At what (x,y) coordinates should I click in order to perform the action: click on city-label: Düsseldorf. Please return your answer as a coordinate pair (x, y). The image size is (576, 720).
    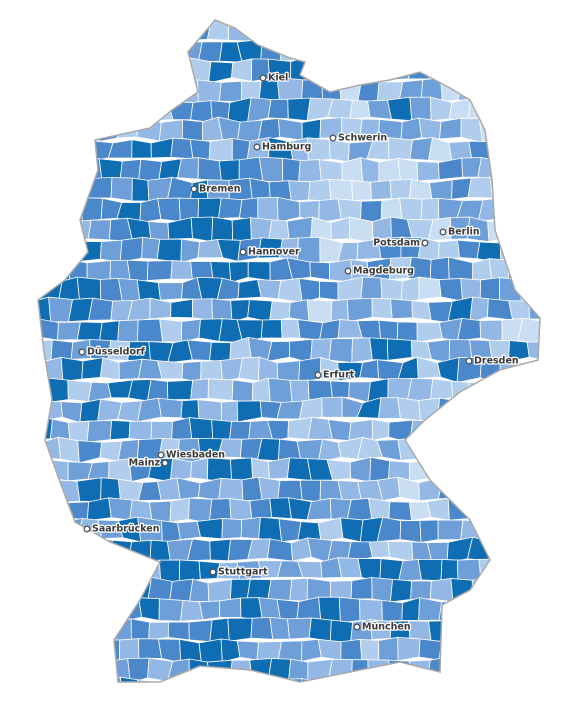
    Looking at the image, I should click on (116, 352).